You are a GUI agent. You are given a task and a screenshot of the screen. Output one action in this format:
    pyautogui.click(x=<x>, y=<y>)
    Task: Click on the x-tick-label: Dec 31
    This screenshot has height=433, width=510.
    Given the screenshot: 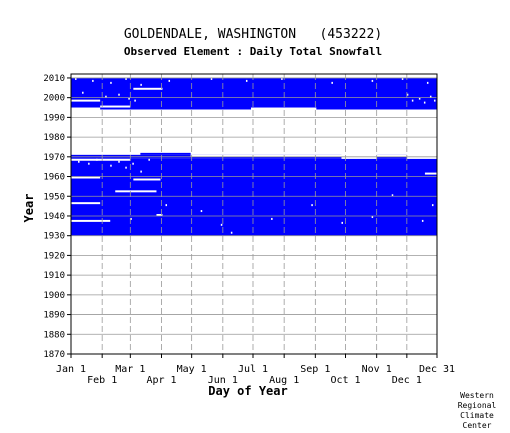 What is the action you would take?
    pyautogui.click(x=437, y=369)
    